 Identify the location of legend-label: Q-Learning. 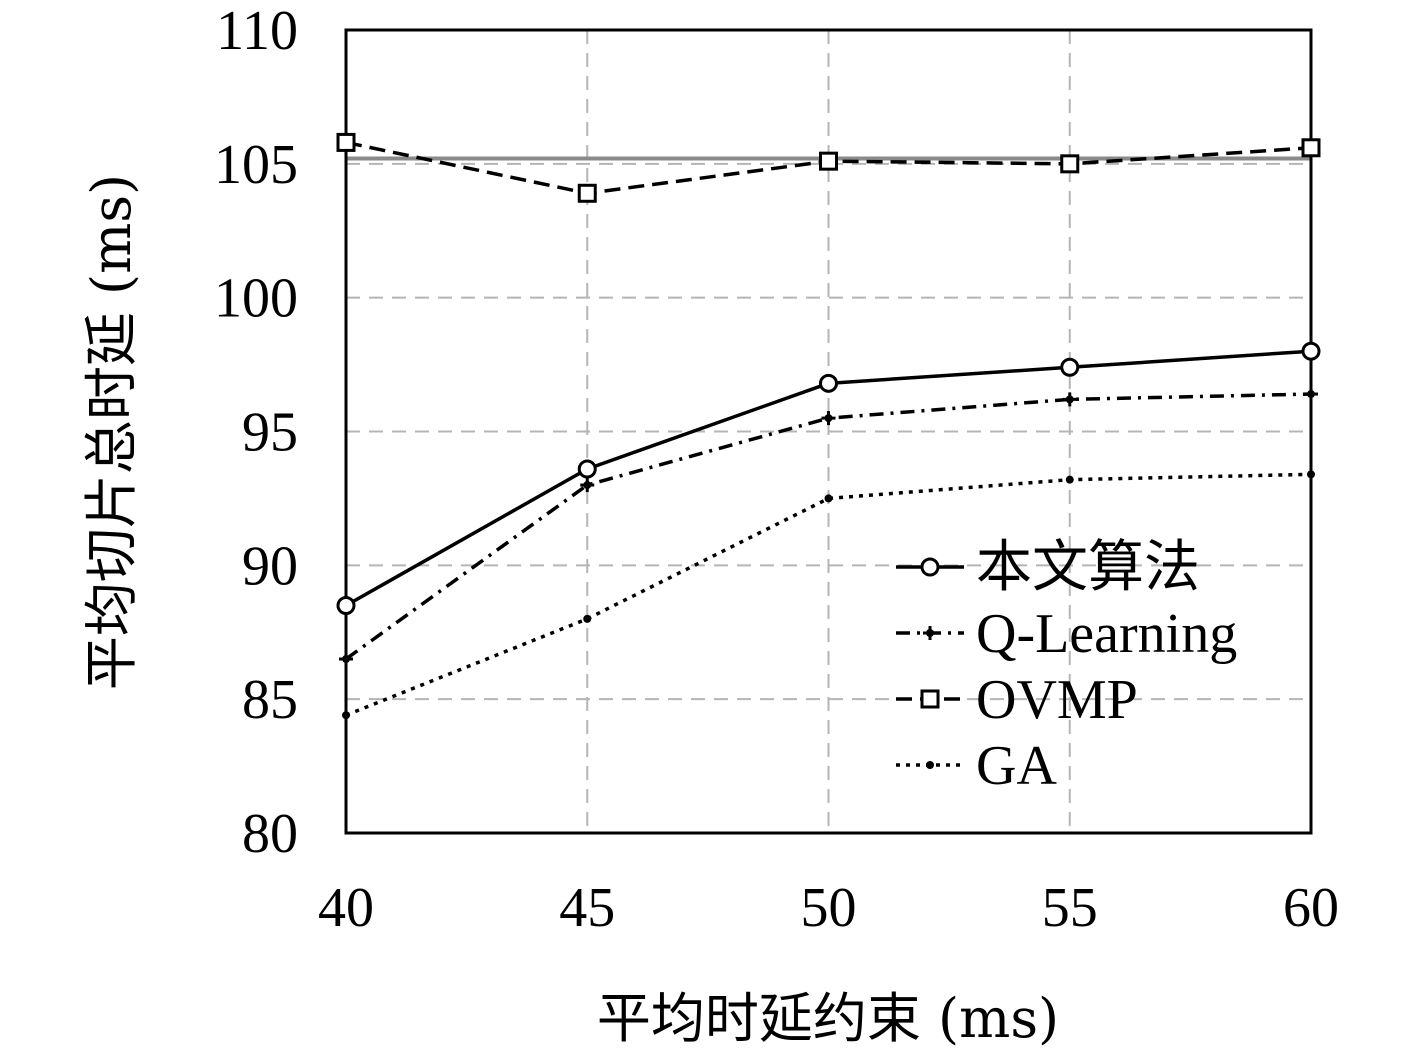
(1106, 634).